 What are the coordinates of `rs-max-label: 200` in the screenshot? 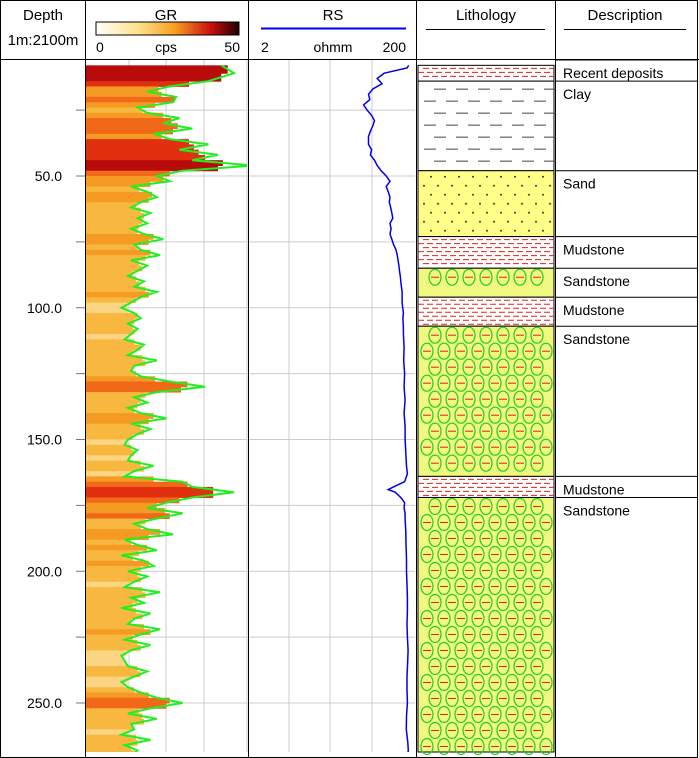 It's located at (395, 47).